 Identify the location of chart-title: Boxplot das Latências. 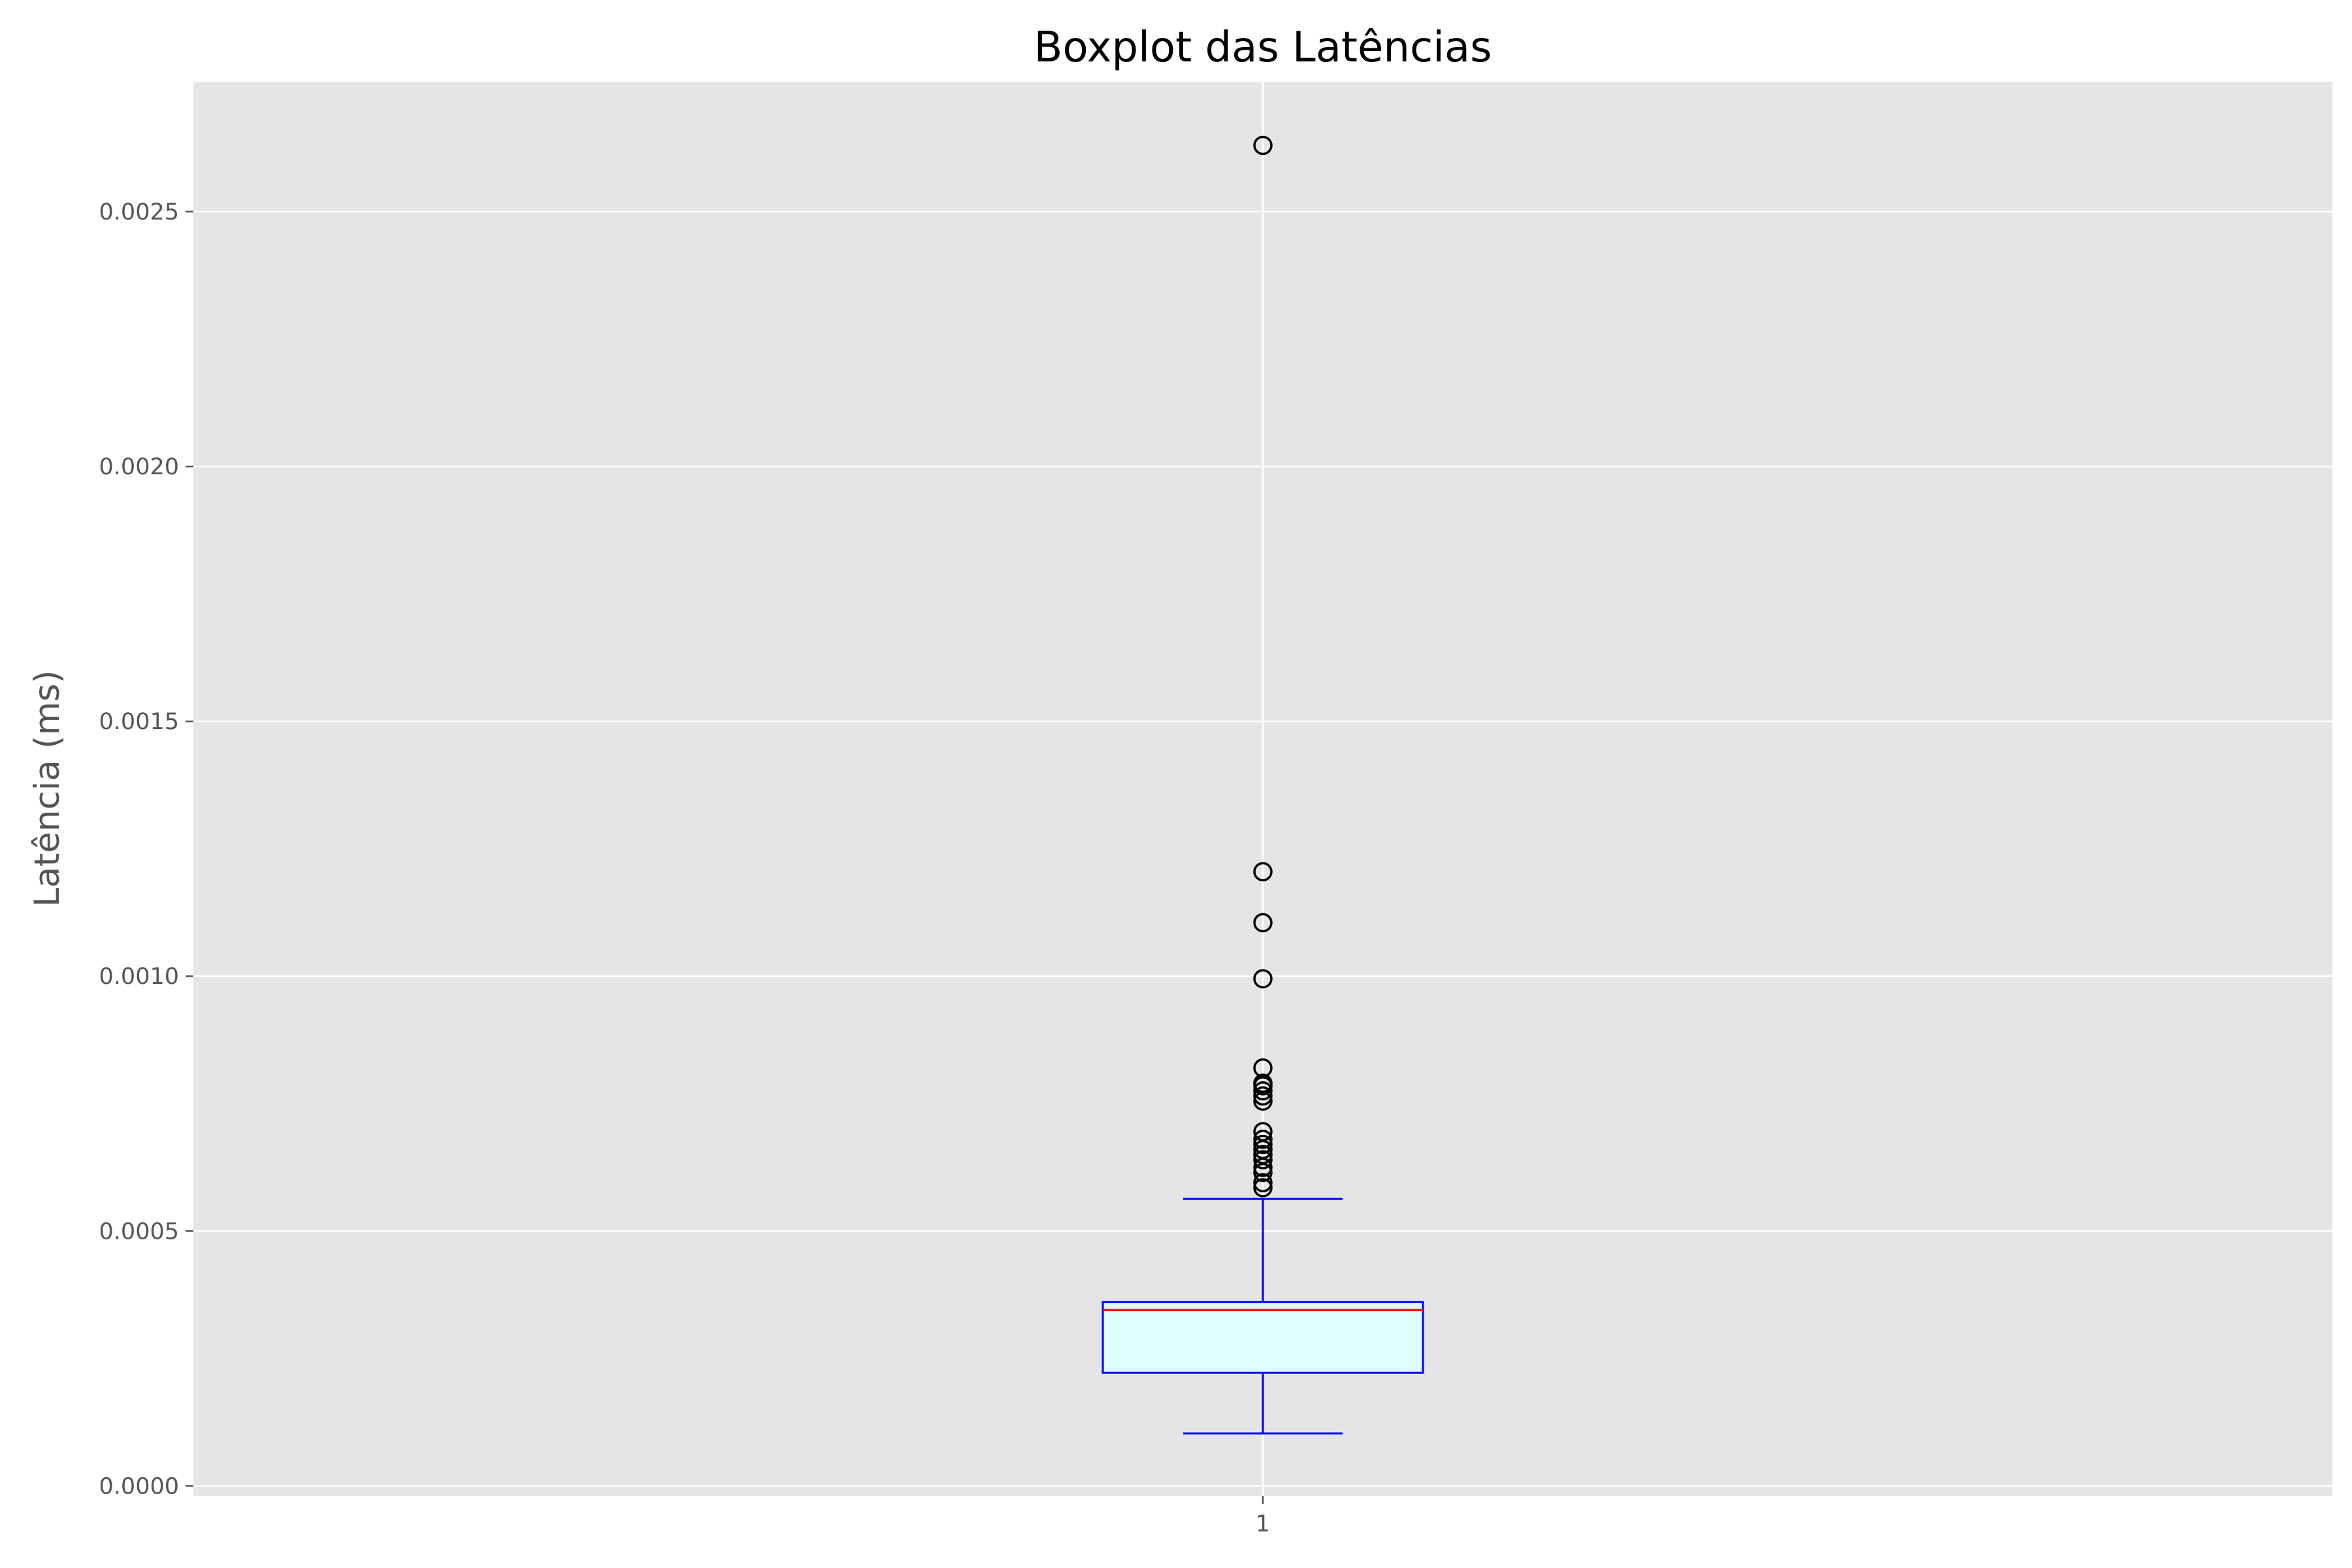
(1263, 48).